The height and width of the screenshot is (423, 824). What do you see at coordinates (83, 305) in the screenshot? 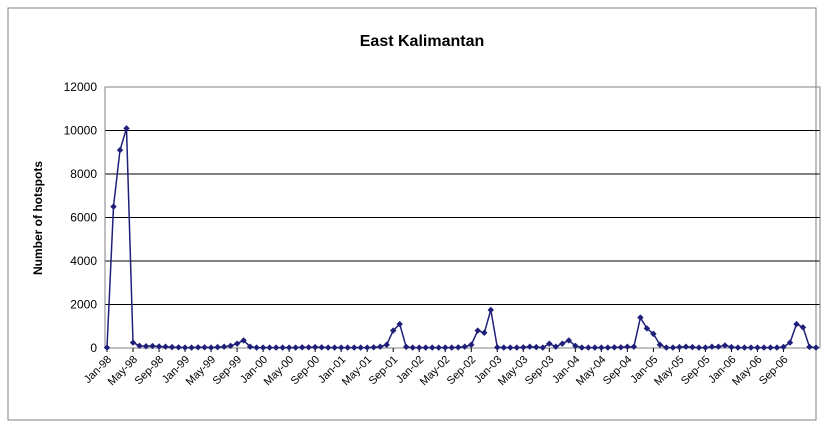
I see `y-tick-label: 2000` at bounding box center [83, 305].